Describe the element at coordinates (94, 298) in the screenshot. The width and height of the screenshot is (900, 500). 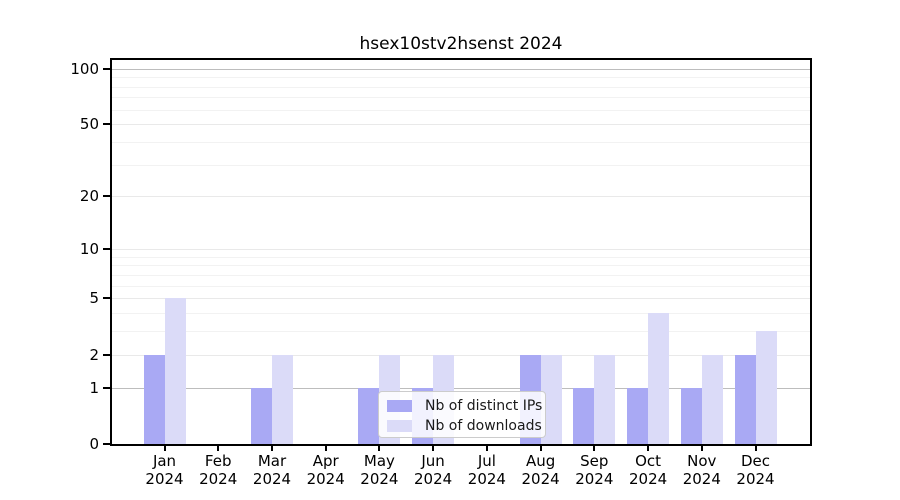
I see `y-tick-label: 5` at that location.